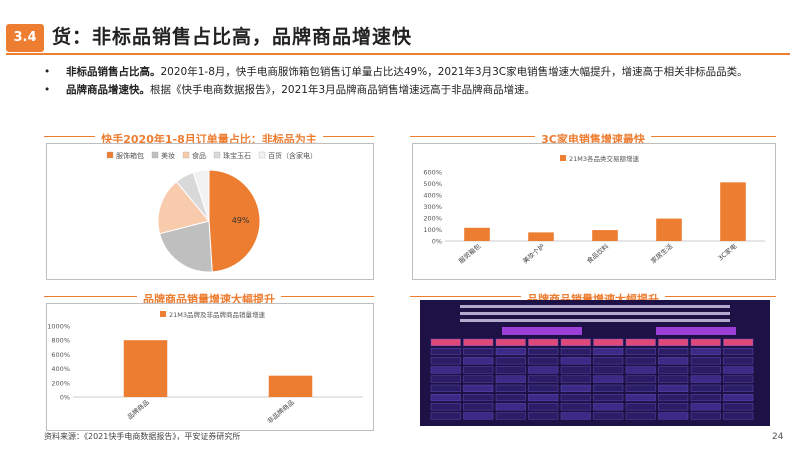 The width and height of the screenshot is (800, 450). I want to click on pie-chart-title: 快手2020年1-8月订单量占比：非标品为主, so click(209, 139).